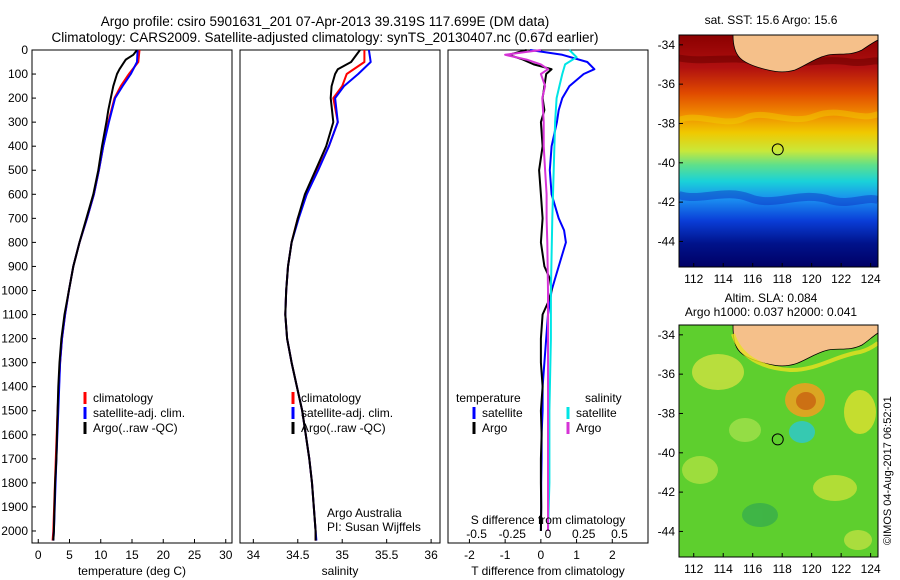  Describe the element at coordinates (619, 534) in the screenshot. I see `s-tick-label: 0.5` at that location.